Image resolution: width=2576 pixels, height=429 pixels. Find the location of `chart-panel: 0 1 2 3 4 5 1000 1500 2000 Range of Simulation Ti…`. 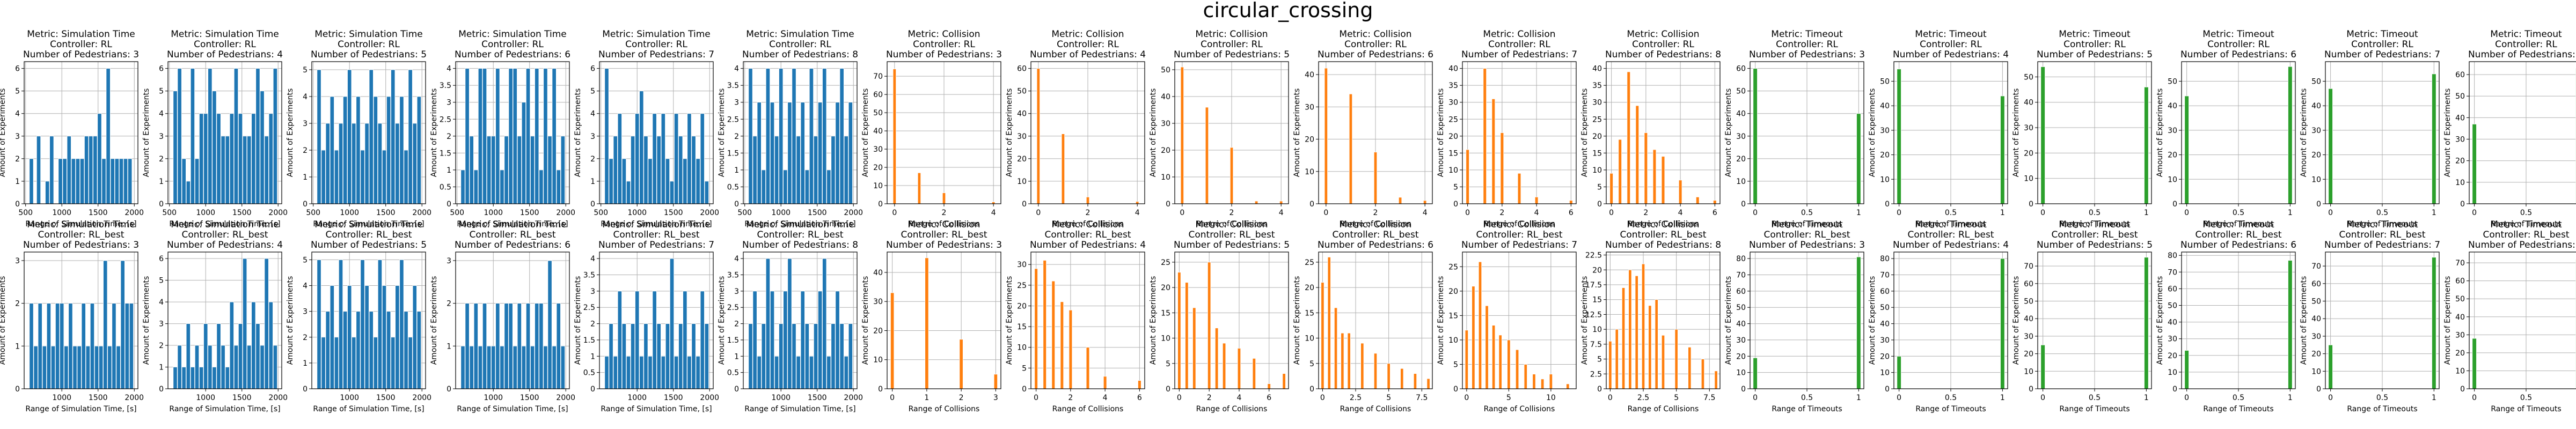

chart-panel: 0 1 2 3 4 5 1000 1500 2000 Range of Simulation Ti… is located at coordinates (358, 316).